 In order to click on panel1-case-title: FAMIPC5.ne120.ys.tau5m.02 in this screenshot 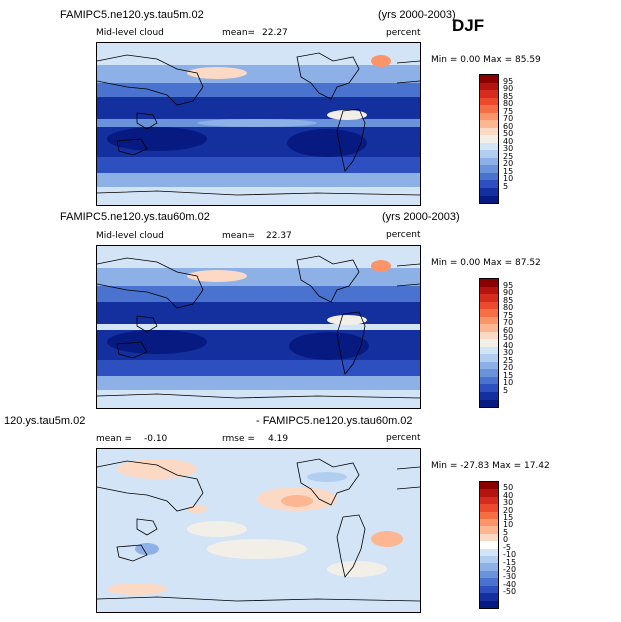, I will do `click(132, 15)`.